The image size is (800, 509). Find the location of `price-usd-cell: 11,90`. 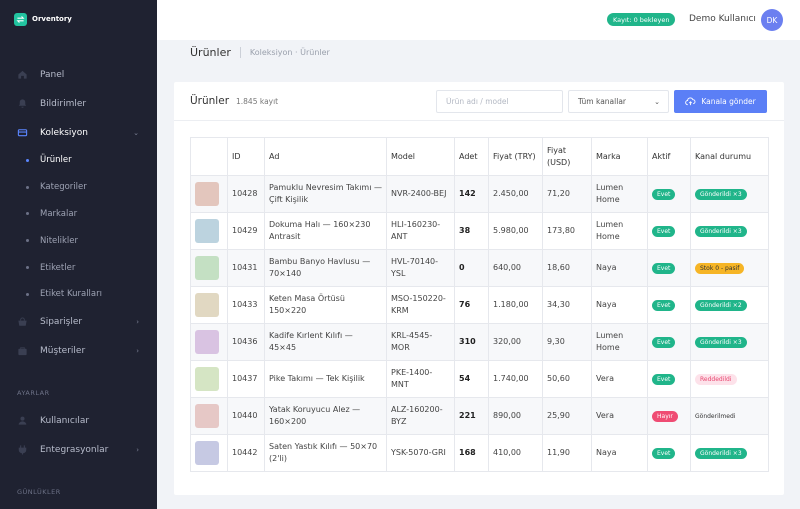

price-usd-cell: 11,90 is located at coordinates (567, 453).